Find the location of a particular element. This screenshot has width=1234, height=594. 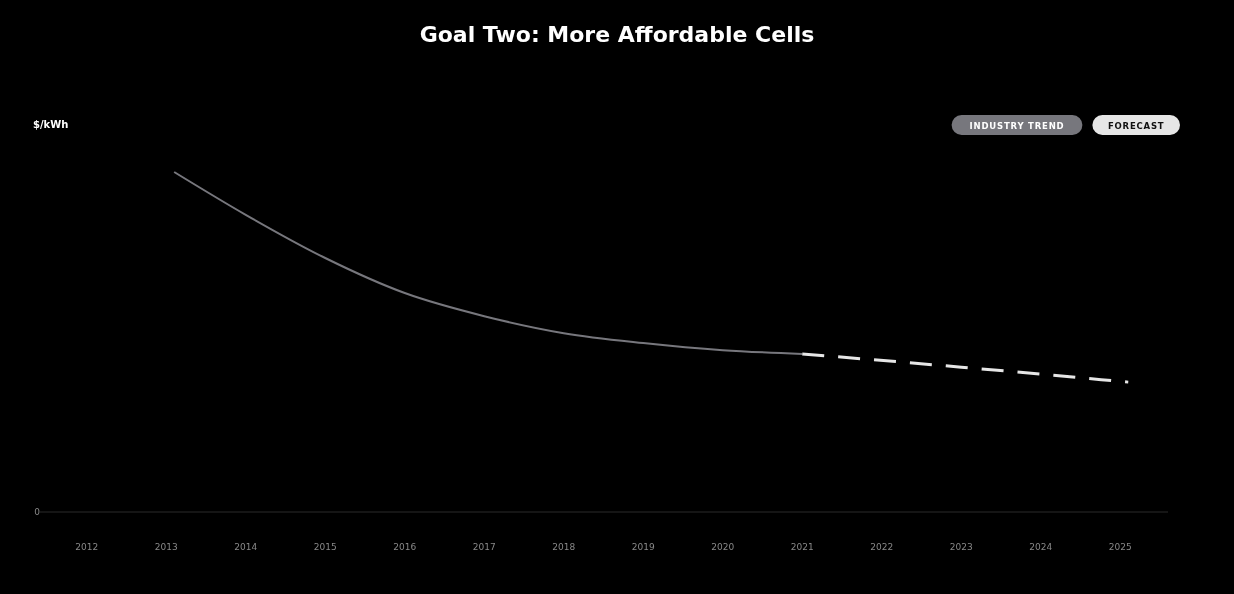

x-tick-label: 2018 is located at coordinates (564, 547).